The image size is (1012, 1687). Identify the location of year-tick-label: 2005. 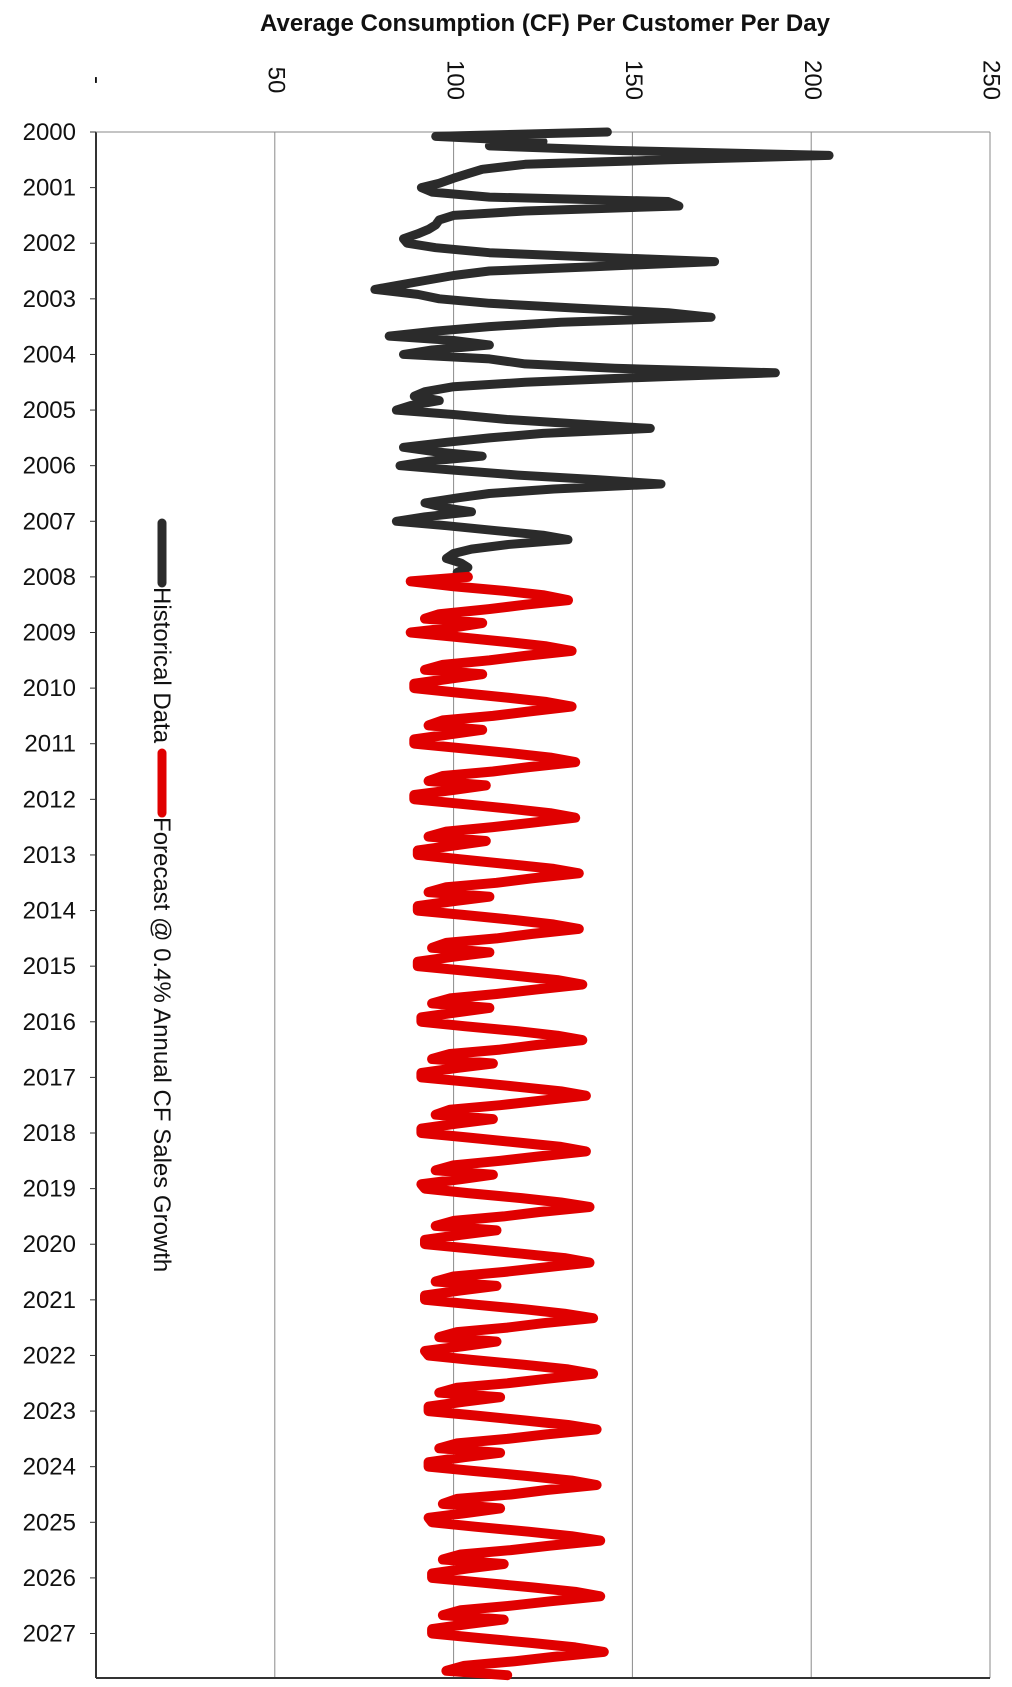
(49, 410).